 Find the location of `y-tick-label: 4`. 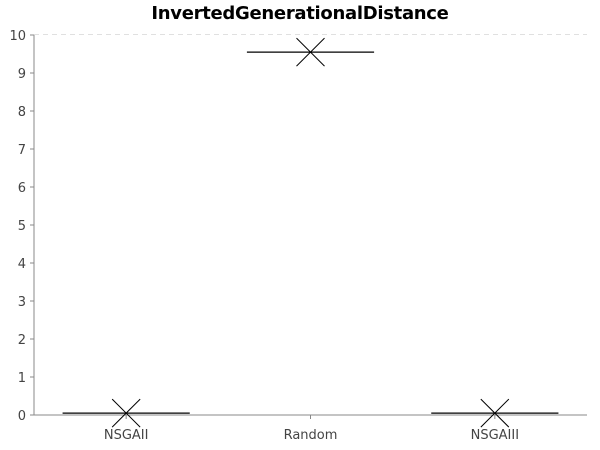

y-tick-label: 4 is located at coordinates (22, 264).